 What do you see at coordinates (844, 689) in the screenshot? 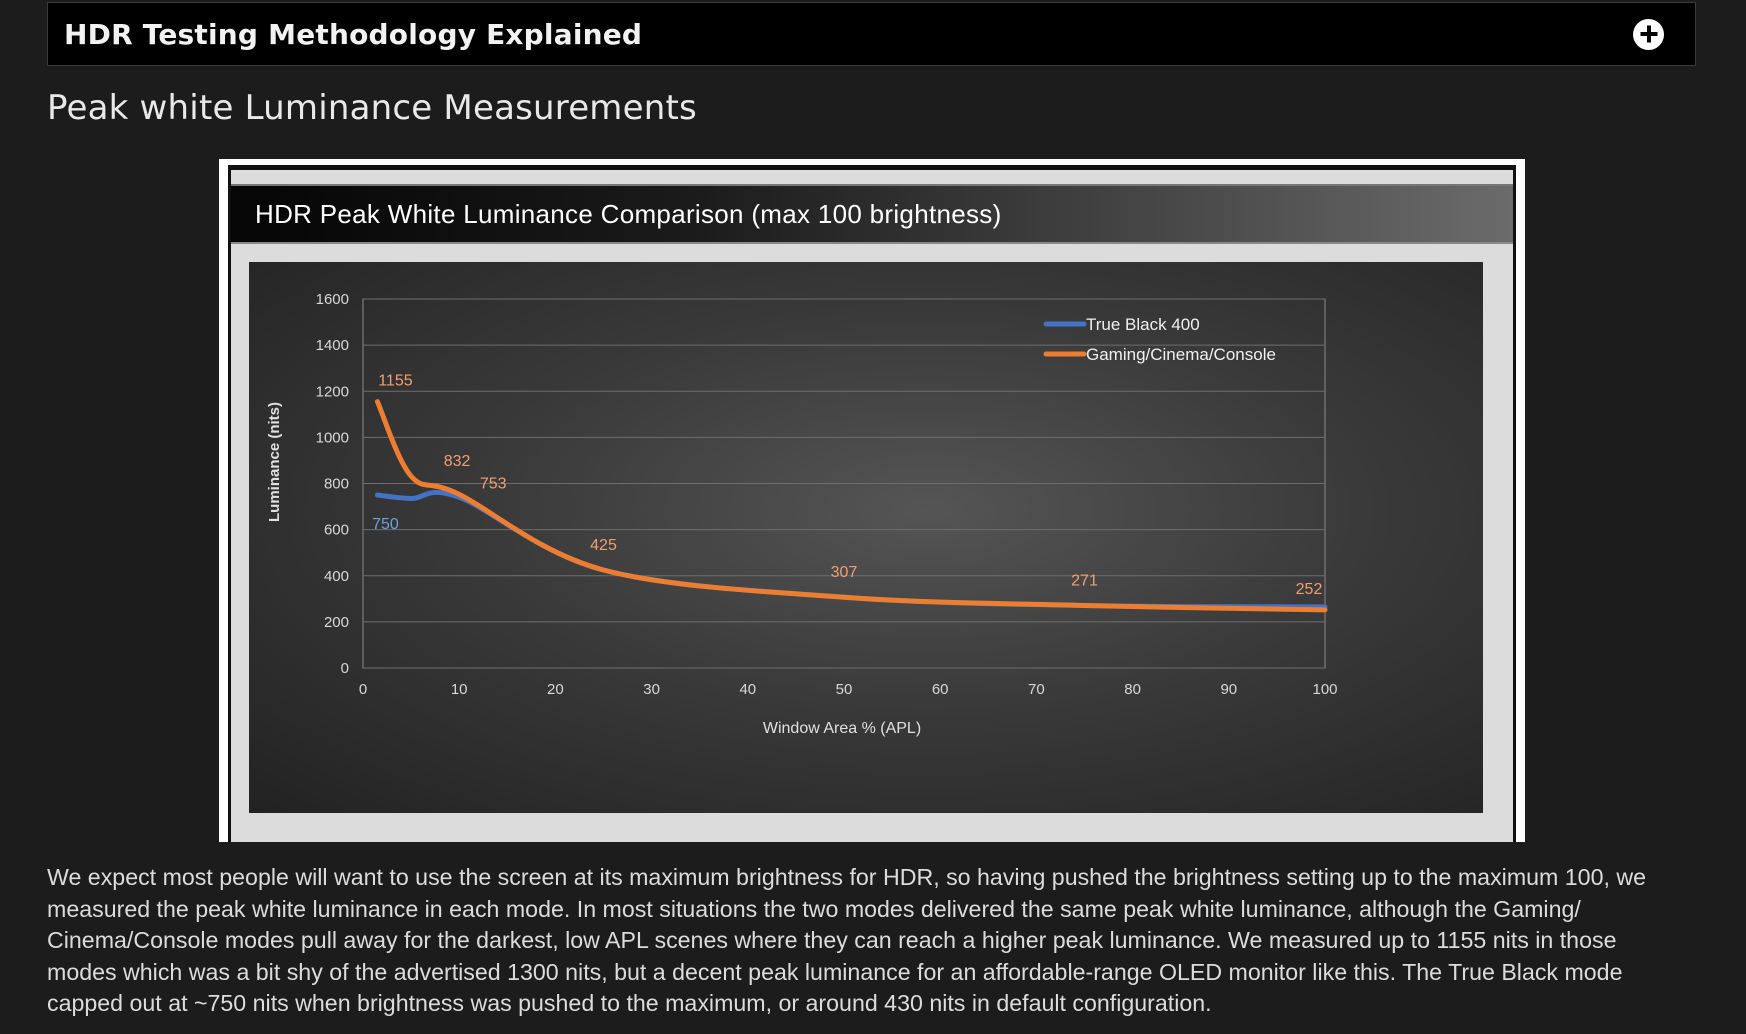
I see `x-tick-label: 50` at bounding box center [844, 689].